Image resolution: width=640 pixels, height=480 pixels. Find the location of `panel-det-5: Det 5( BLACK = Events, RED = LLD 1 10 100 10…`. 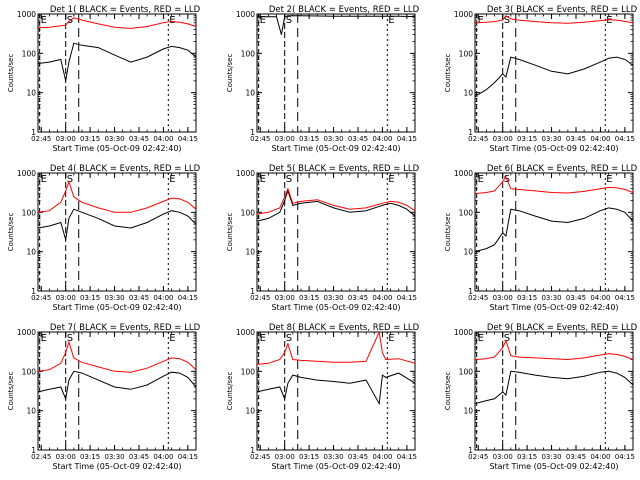

panel-det-5: Det 5( BLACK = Events, RED = LLD 1 10 100 10… is located at coordinates (323, 238).